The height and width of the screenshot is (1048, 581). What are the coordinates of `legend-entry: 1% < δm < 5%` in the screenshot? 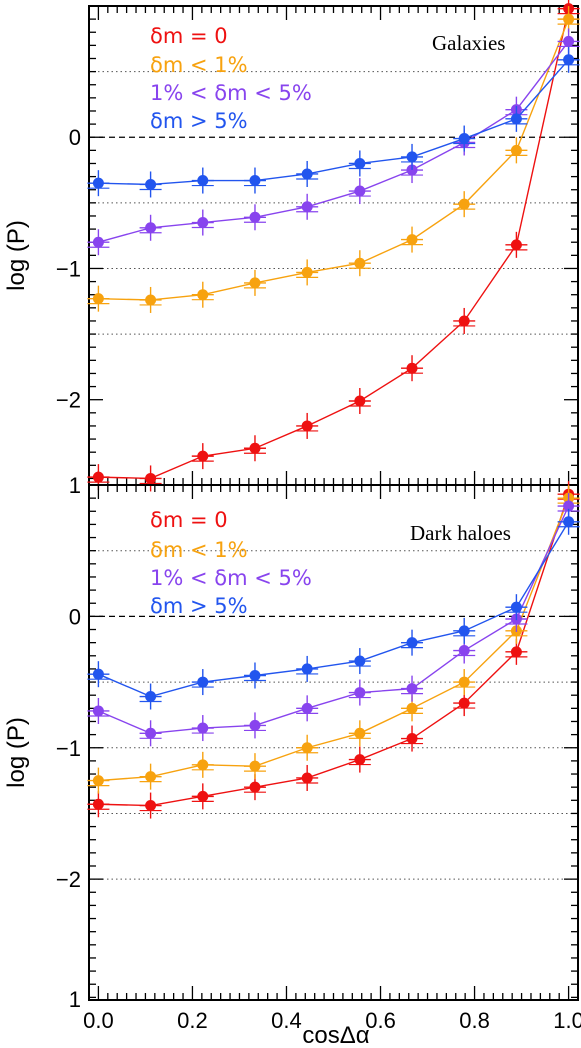 It's located at (231, 93).